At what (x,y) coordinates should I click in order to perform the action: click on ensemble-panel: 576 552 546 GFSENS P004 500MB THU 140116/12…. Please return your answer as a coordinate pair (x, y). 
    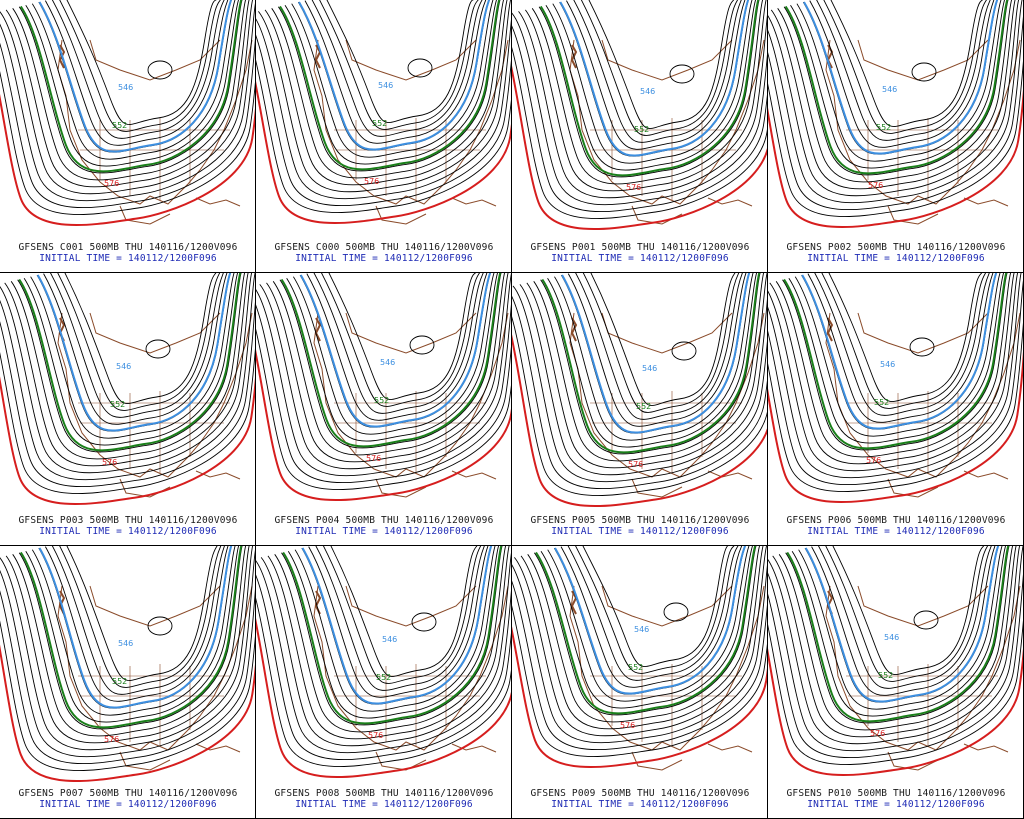
    Looking at the image, I should click on (384, 409).